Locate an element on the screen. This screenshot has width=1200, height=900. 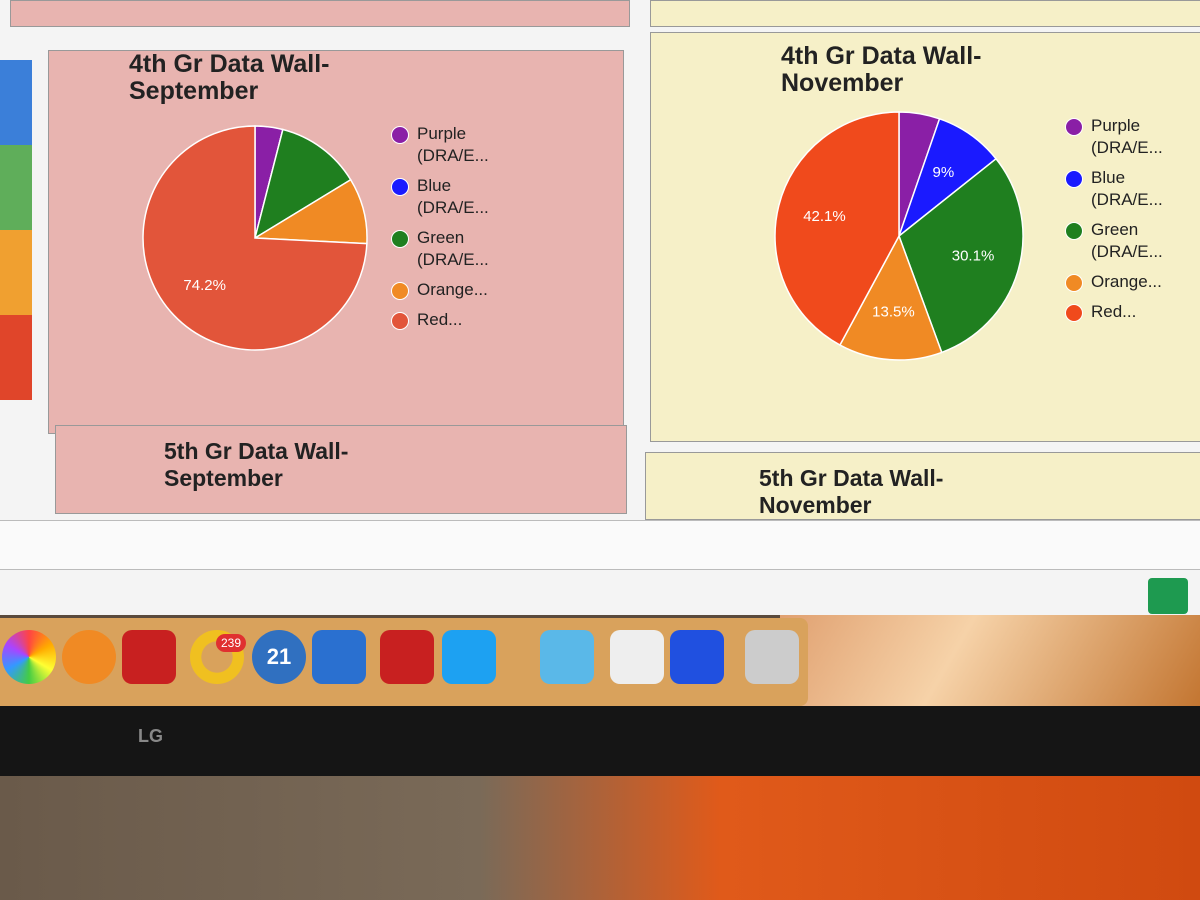
twitter-icon is located at coordinates (469, 657).